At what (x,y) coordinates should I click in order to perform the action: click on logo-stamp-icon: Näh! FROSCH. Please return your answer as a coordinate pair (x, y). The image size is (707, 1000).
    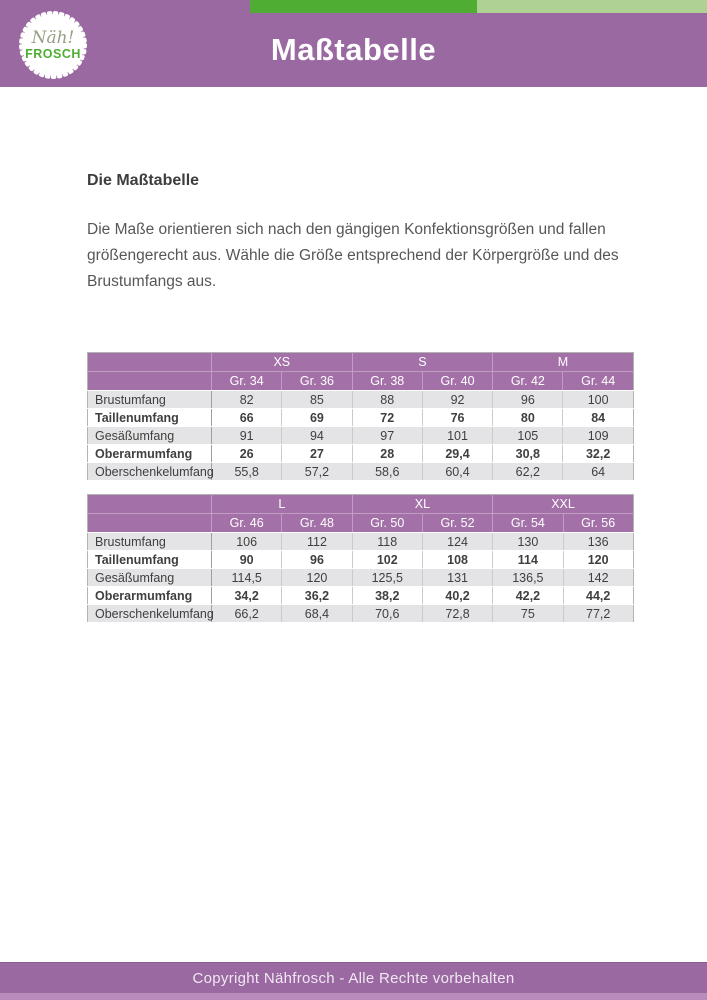
    Looking at the image, I should click on (53, 45).